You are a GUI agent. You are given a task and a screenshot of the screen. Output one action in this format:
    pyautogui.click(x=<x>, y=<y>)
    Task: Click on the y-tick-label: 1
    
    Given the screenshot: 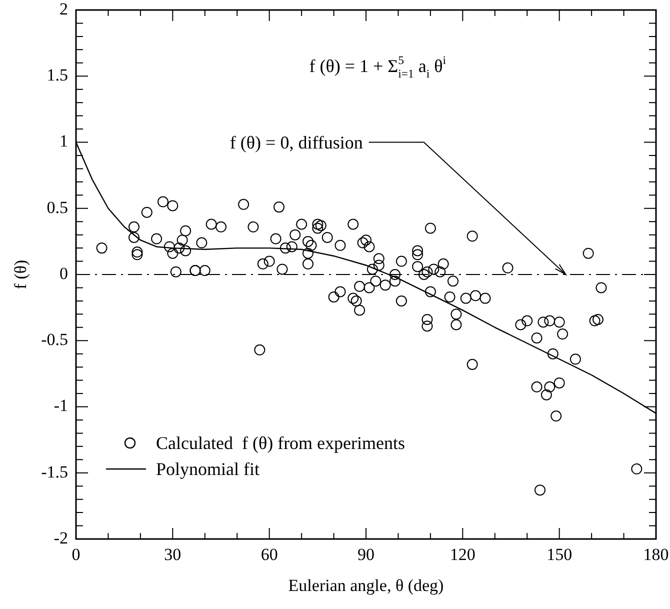 What is the action you would take?
    pyautogui.click(x=64, y=141)
    